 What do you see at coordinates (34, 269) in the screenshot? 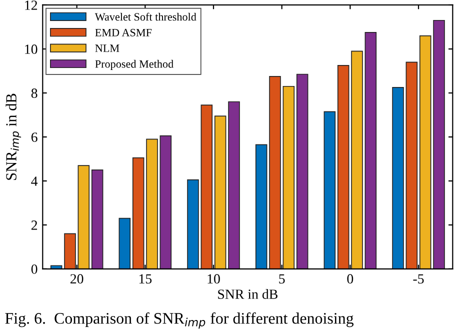
I see `y-tick-label: 0` at bounding box center [34, 269].